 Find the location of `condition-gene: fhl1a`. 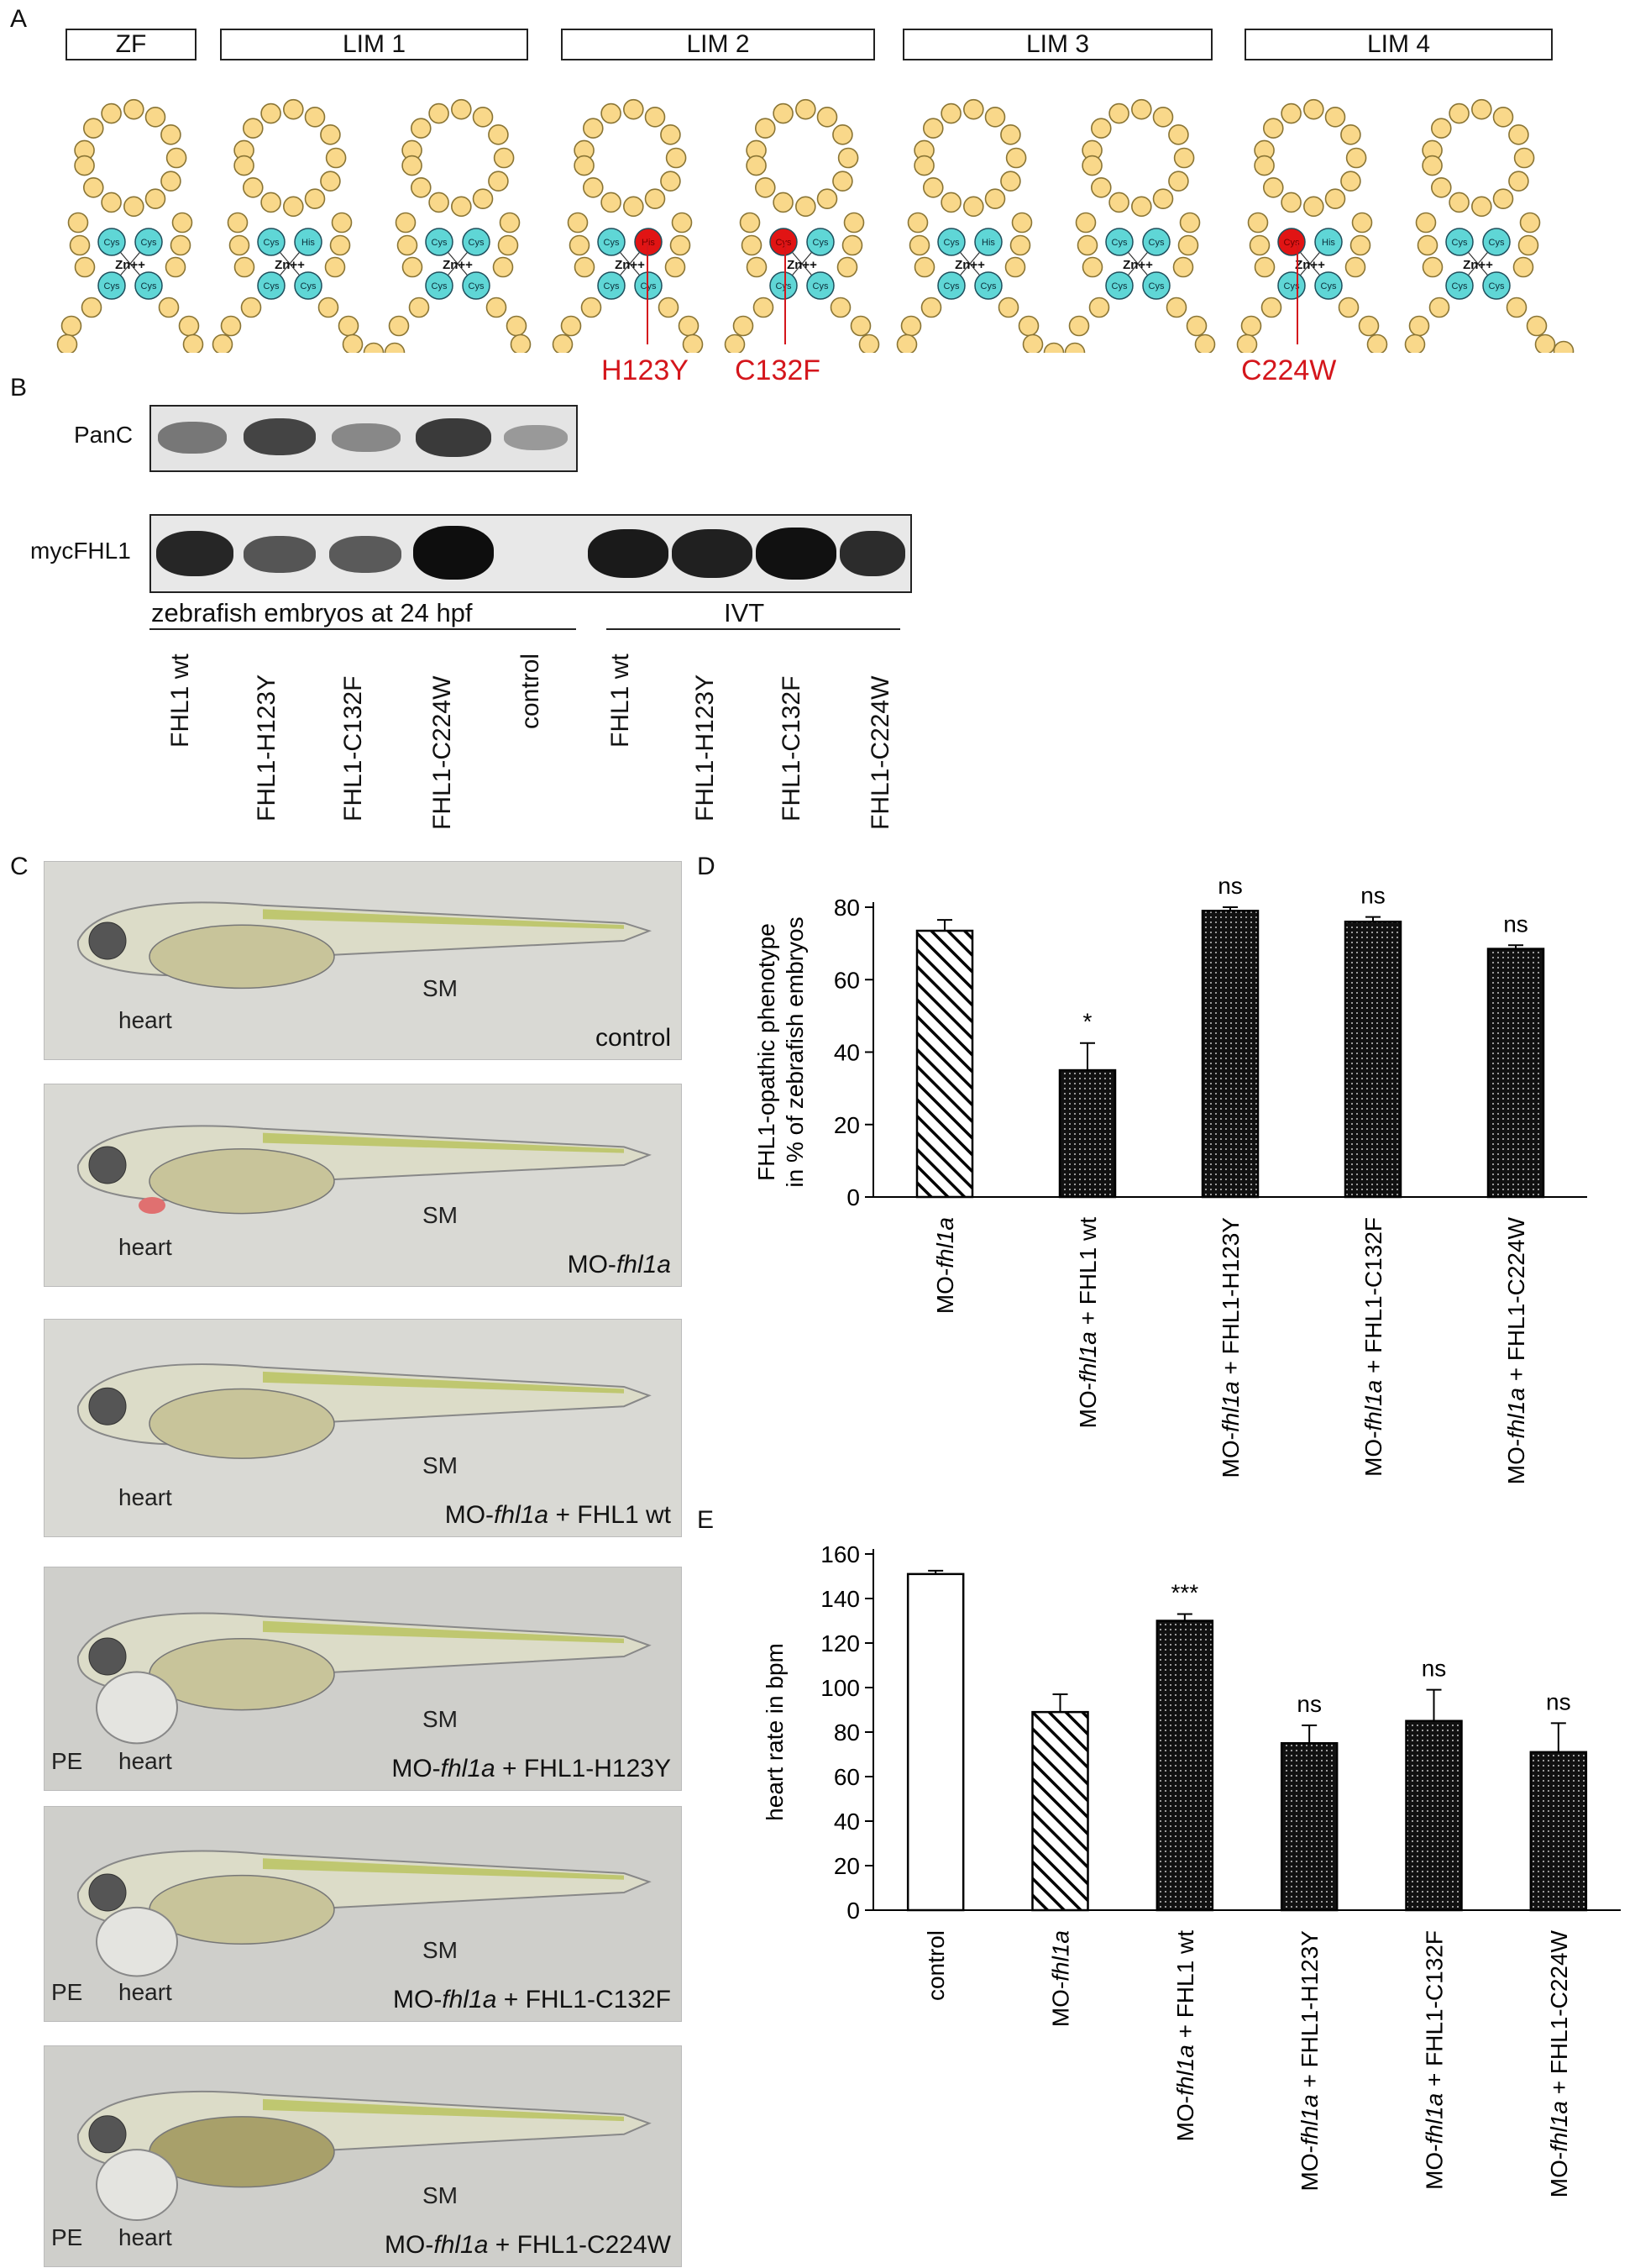

condition-gene: fhl1a is located at coordinates (521, 1515).